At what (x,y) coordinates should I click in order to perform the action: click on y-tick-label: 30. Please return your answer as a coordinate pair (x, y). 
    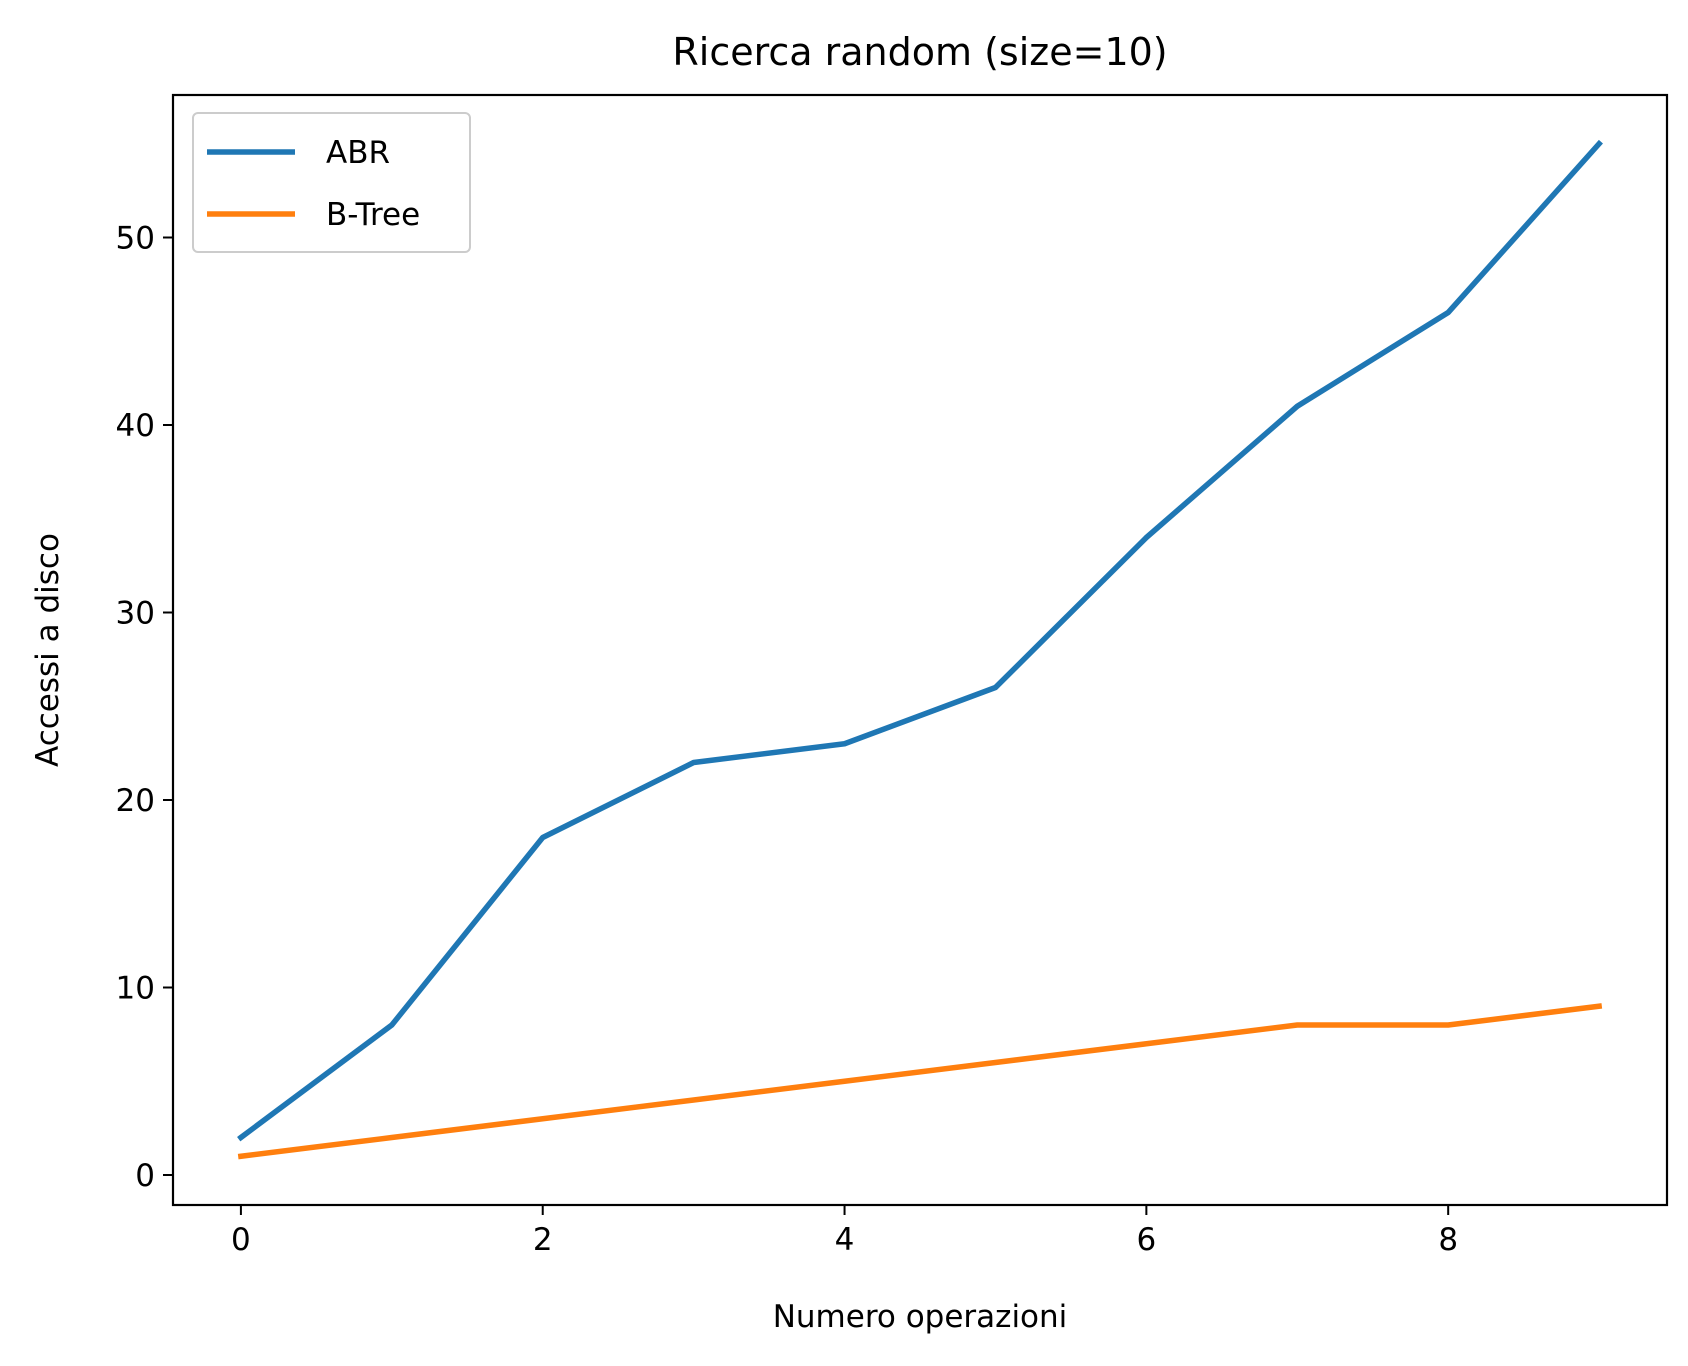
    Looking at the image, I should click on (135, 614).